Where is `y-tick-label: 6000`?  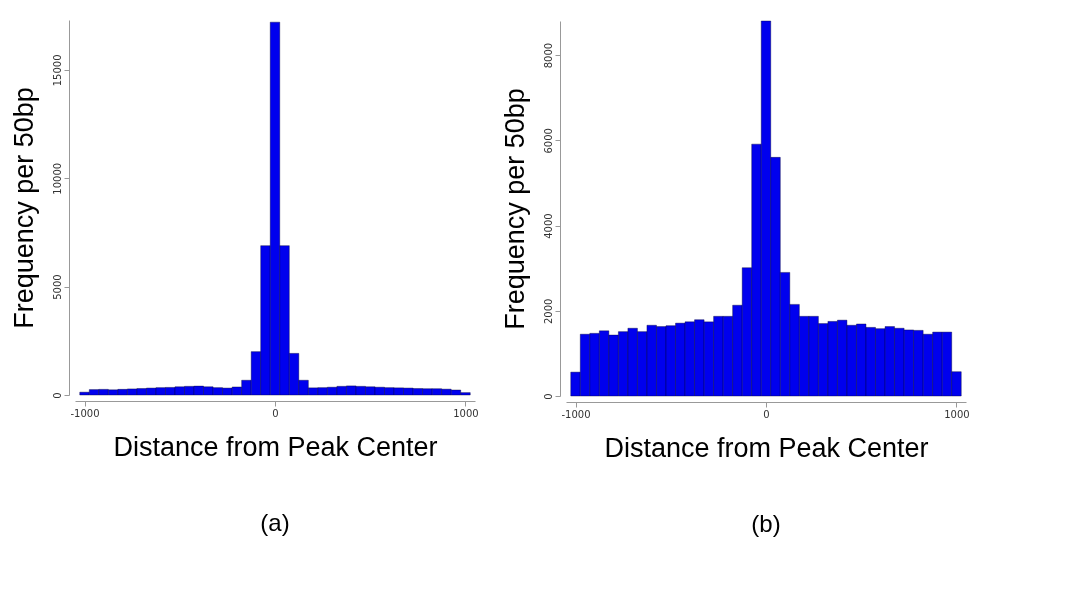
y-tick-label: 6000 is located at coordinates (548, 141).